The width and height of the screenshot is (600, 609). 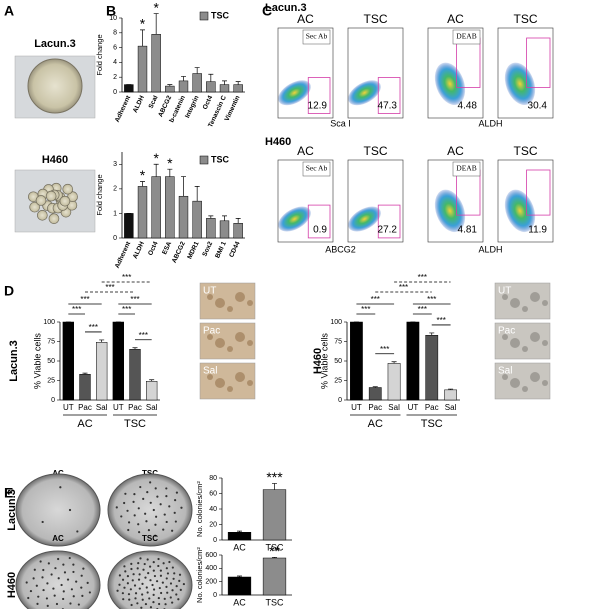 What do you see at coordinates (156, 7) in the screenshot?
I see `significance: *` at bounding box center [156, 7].